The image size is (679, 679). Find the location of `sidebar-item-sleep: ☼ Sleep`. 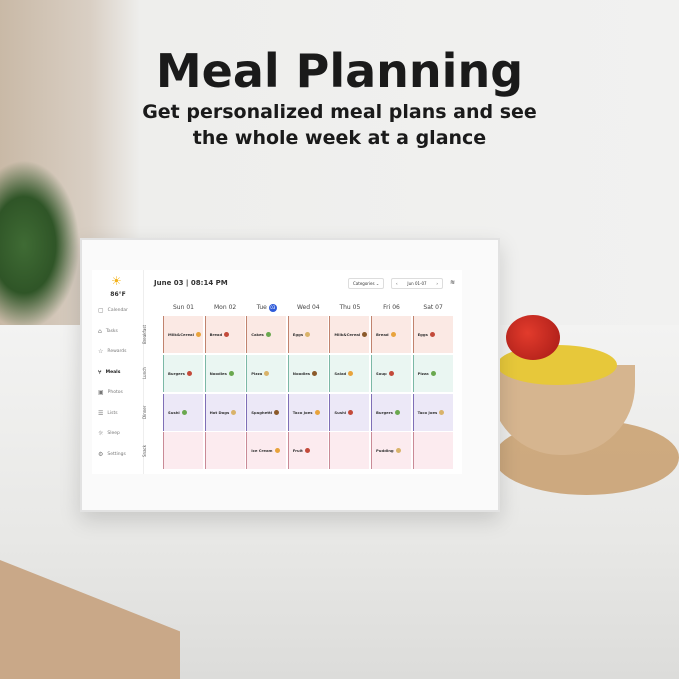

sidebar-item-sleep: ☼ Sleep is located at coordinates (109, 433).